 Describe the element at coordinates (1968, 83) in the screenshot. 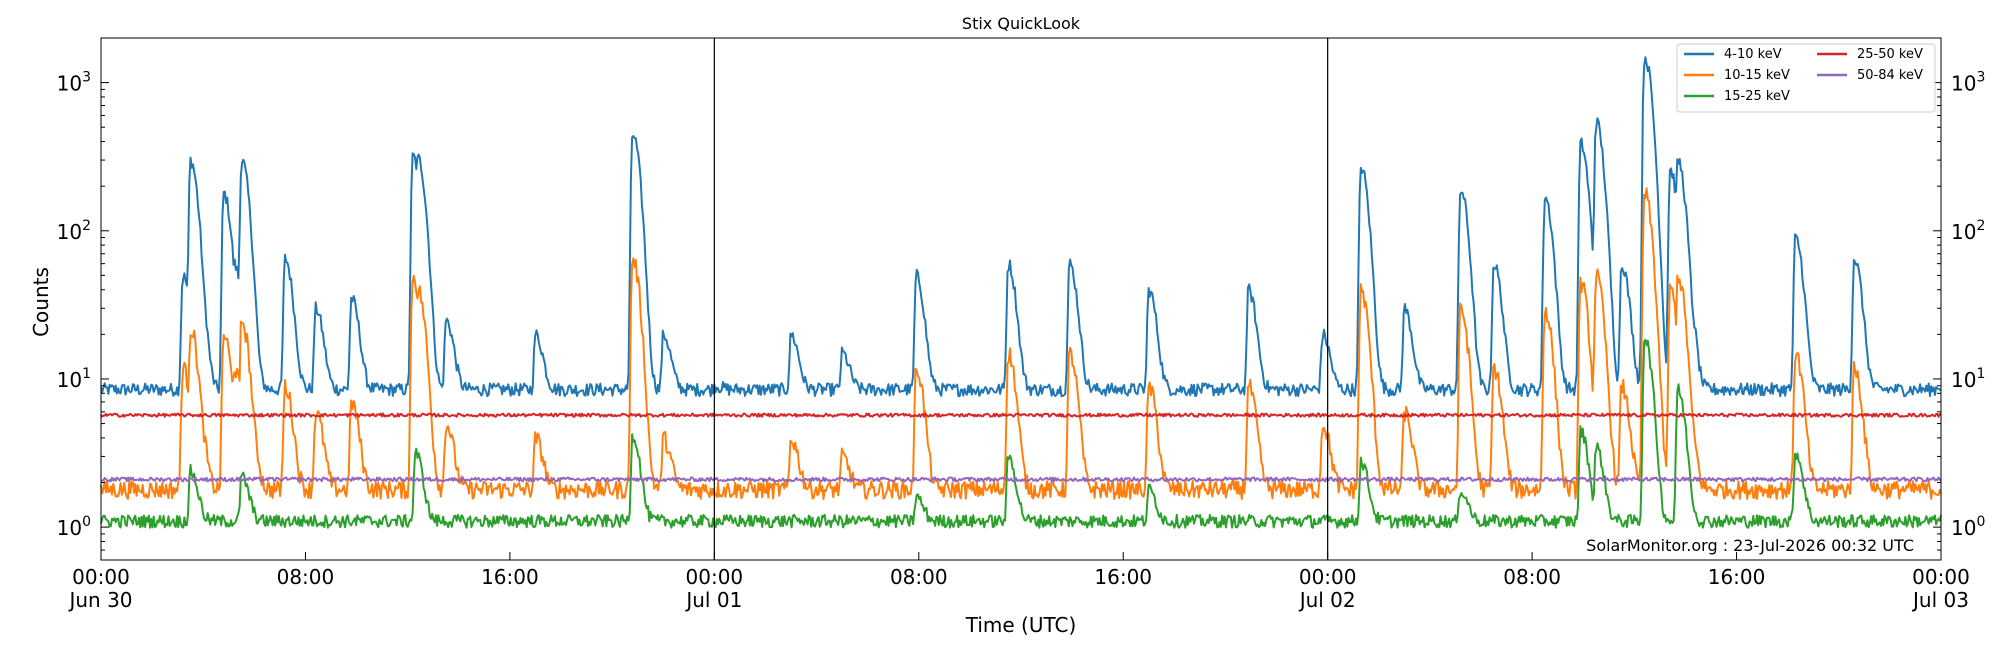

I see `y-tick-label-right: 10³` at that location.